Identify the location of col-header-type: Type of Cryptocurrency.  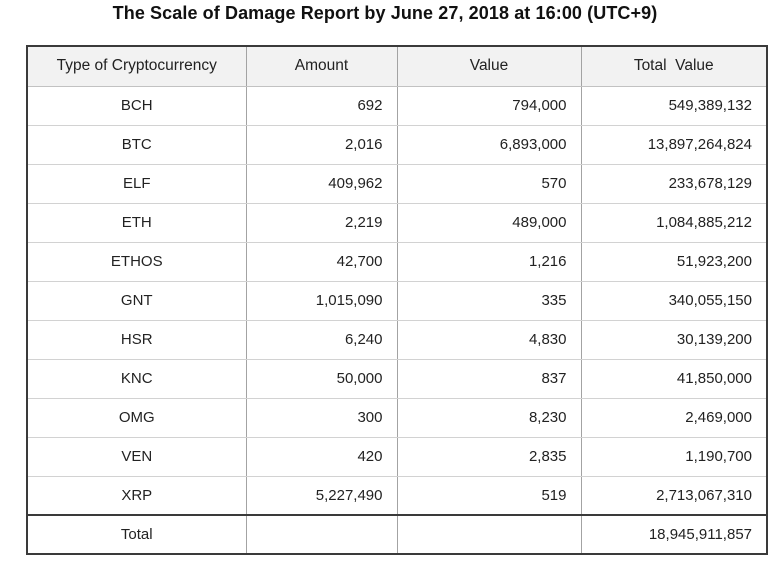
(137, 66).